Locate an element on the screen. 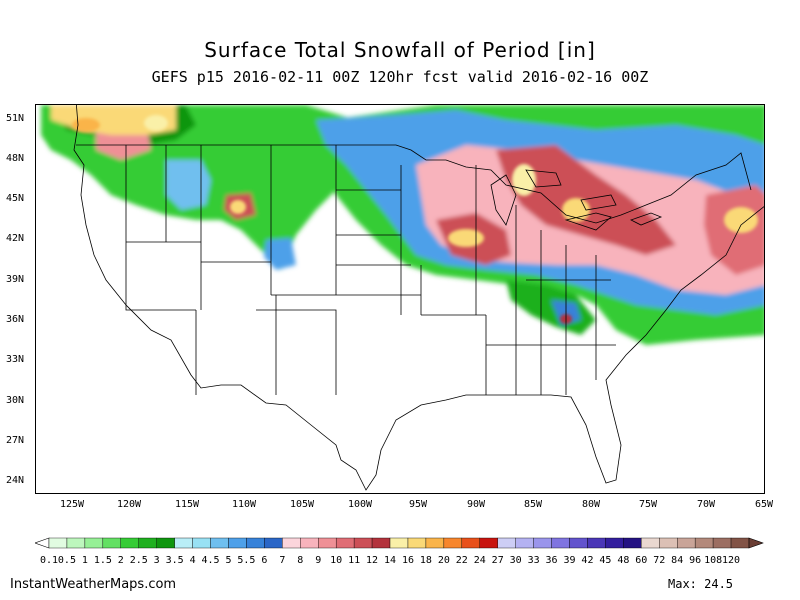 This screenshot has width=800, height=600. legend-under-arrow is located at coordinates (42, 543).